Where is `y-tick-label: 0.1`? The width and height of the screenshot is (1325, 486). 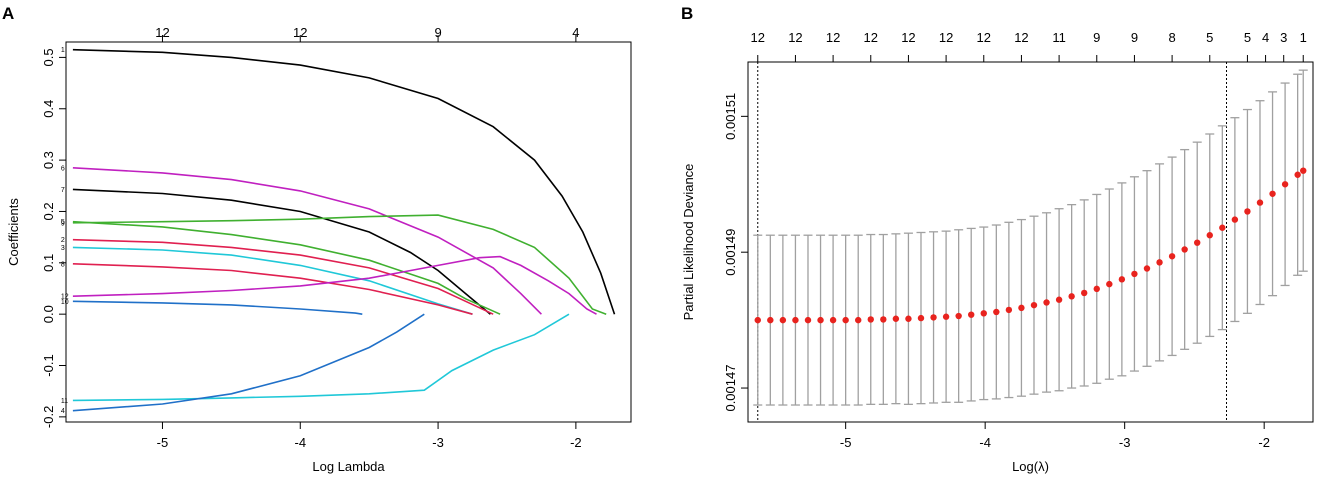
y-tick-label: 0.1 is located at coordinates (48, 263).